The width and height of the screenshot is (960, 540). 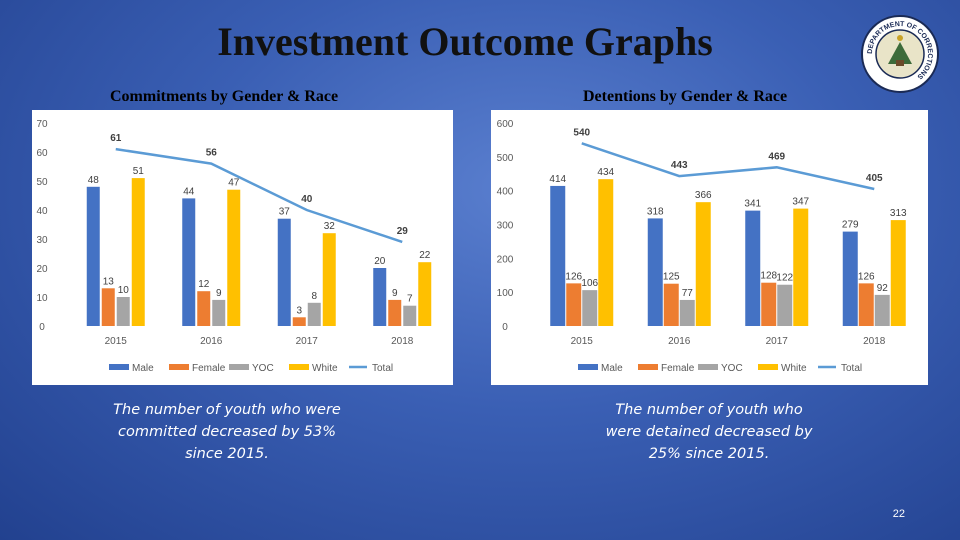 What do you see at coordinates (403, 231) in the screenshot?
I see `total-value-label: 29` at bounding box center [403, 231].